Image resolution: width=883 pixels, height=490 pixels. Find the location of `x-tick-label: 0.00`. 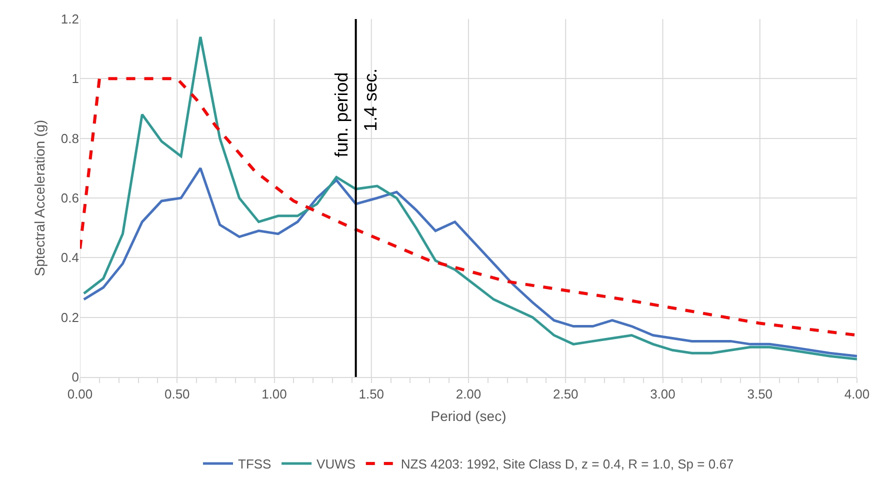

x-tick-label: 0.00 is located at coordinates (80, 394).